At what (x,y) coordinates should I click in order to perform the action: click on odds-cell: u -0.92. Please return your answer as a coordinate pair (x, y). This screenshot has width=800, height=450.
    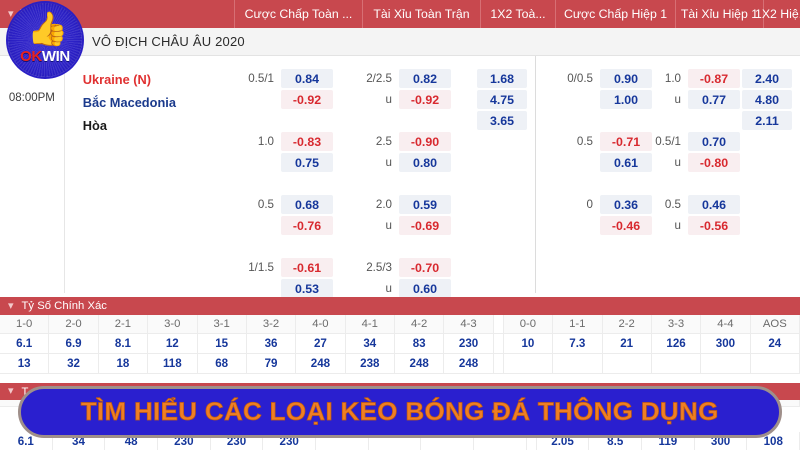
    Looking at the image, I should click on (400, 99).